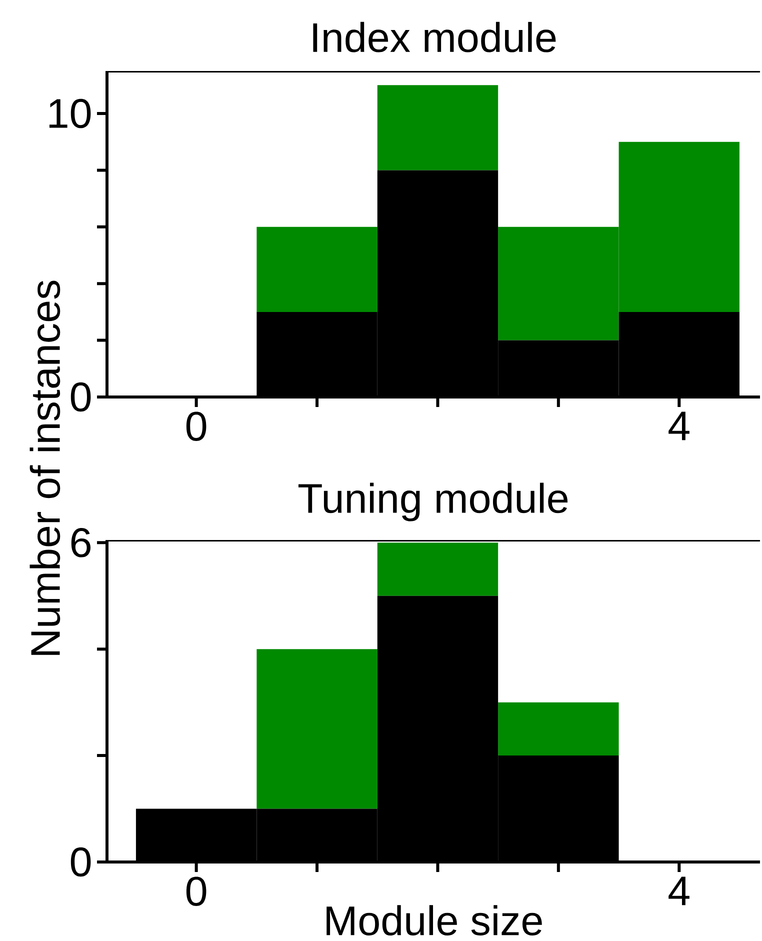 This screenshot has width=762, height=941. What do you see at coordinates (433, 502) in the screenshot?
I see `chart-title: Tuning module` at bounding box center [433, 502].